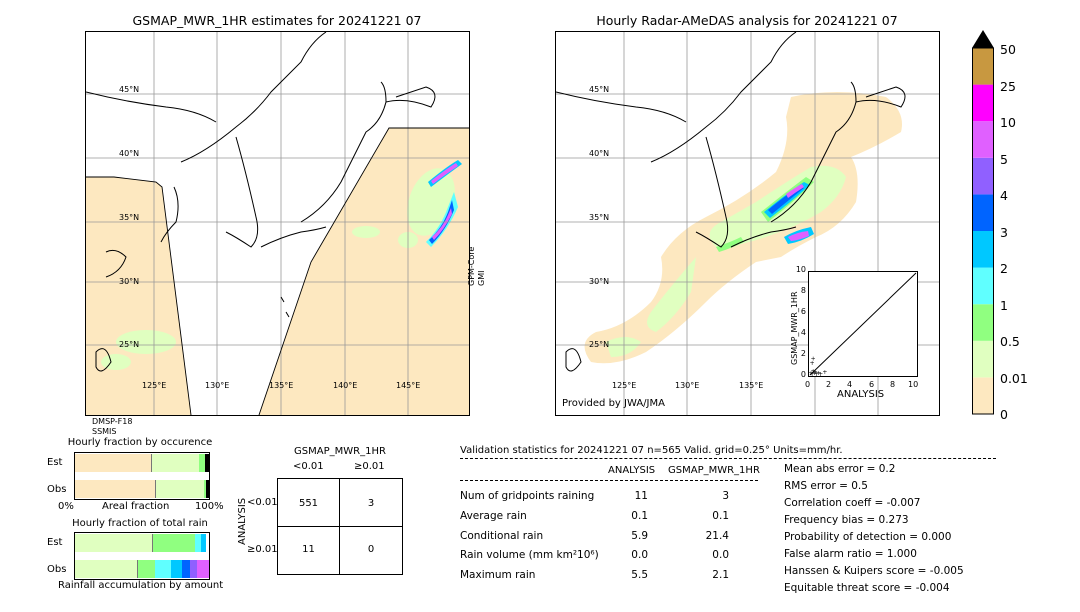 Image resolution: width=1080 pixels, height=612 pixels. Describe the element at coordinates (751, 385) in the screenshot. I see `lon-label: 135°E` at that location.